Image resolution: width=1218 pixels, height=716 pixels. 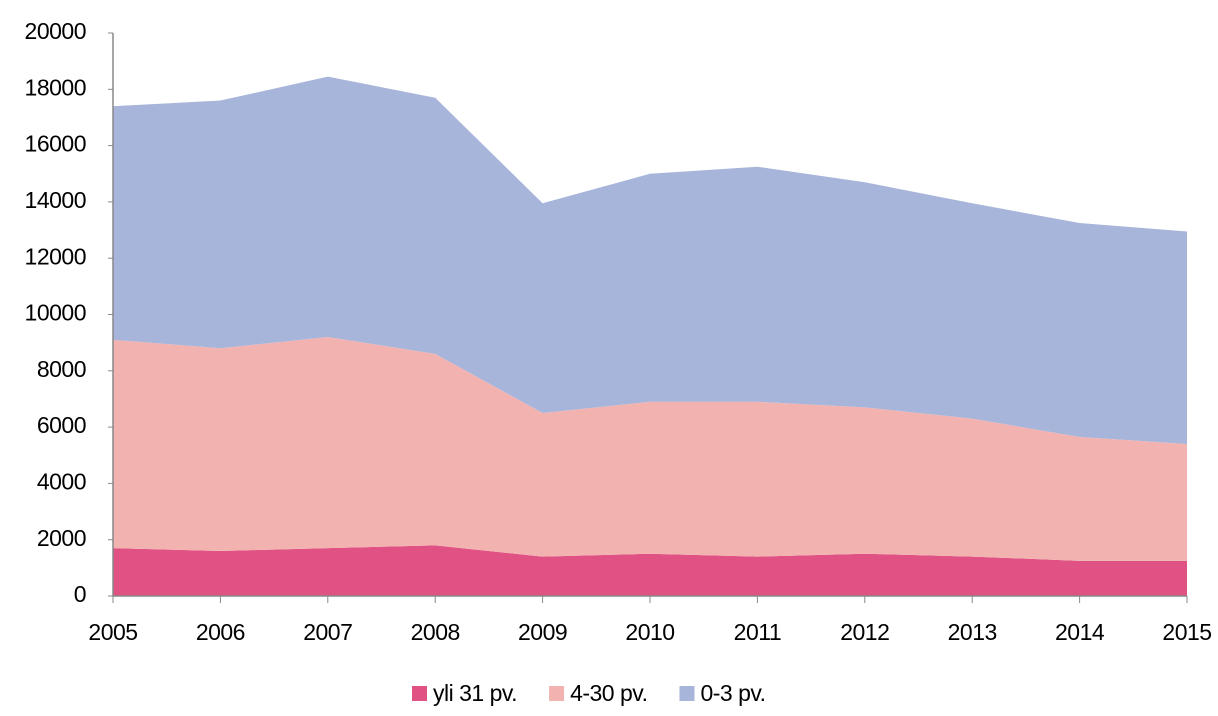 I want to click on x-tick-label: 2009, so click(x=542, y=632).